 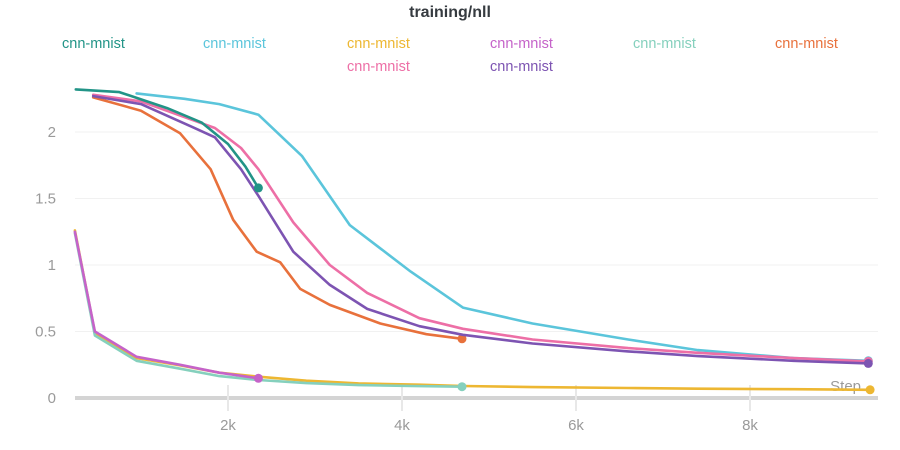 What do you see at coordinates (52, 398) in the screenshot?
I see `y-tick-label: 0` at bounding box center [52, 398].